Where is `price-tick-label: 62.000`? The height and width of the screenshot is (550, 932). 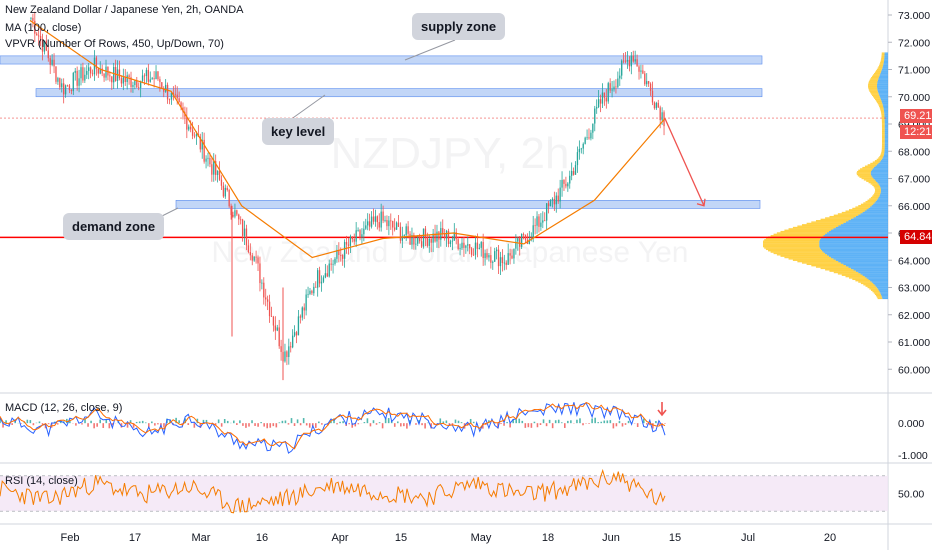
price-tick-label: 62.000 is located at coordinates (914, 316).